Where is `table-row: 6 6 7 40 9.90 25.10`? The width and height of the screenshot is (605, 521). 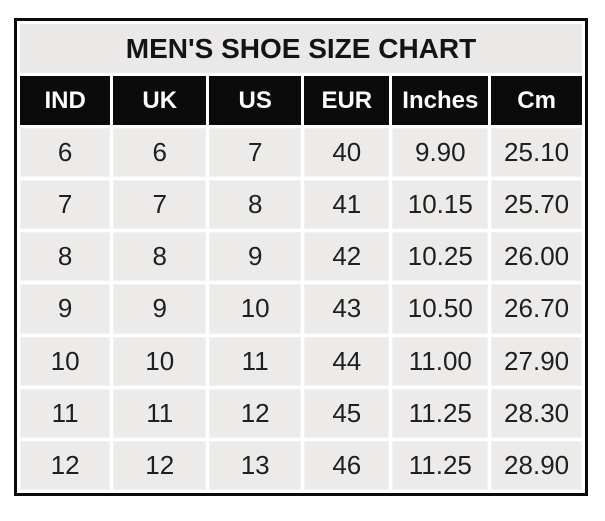 table-row: 6 6 7 40 9.90 25.10 is located at coordinates (301, 153).